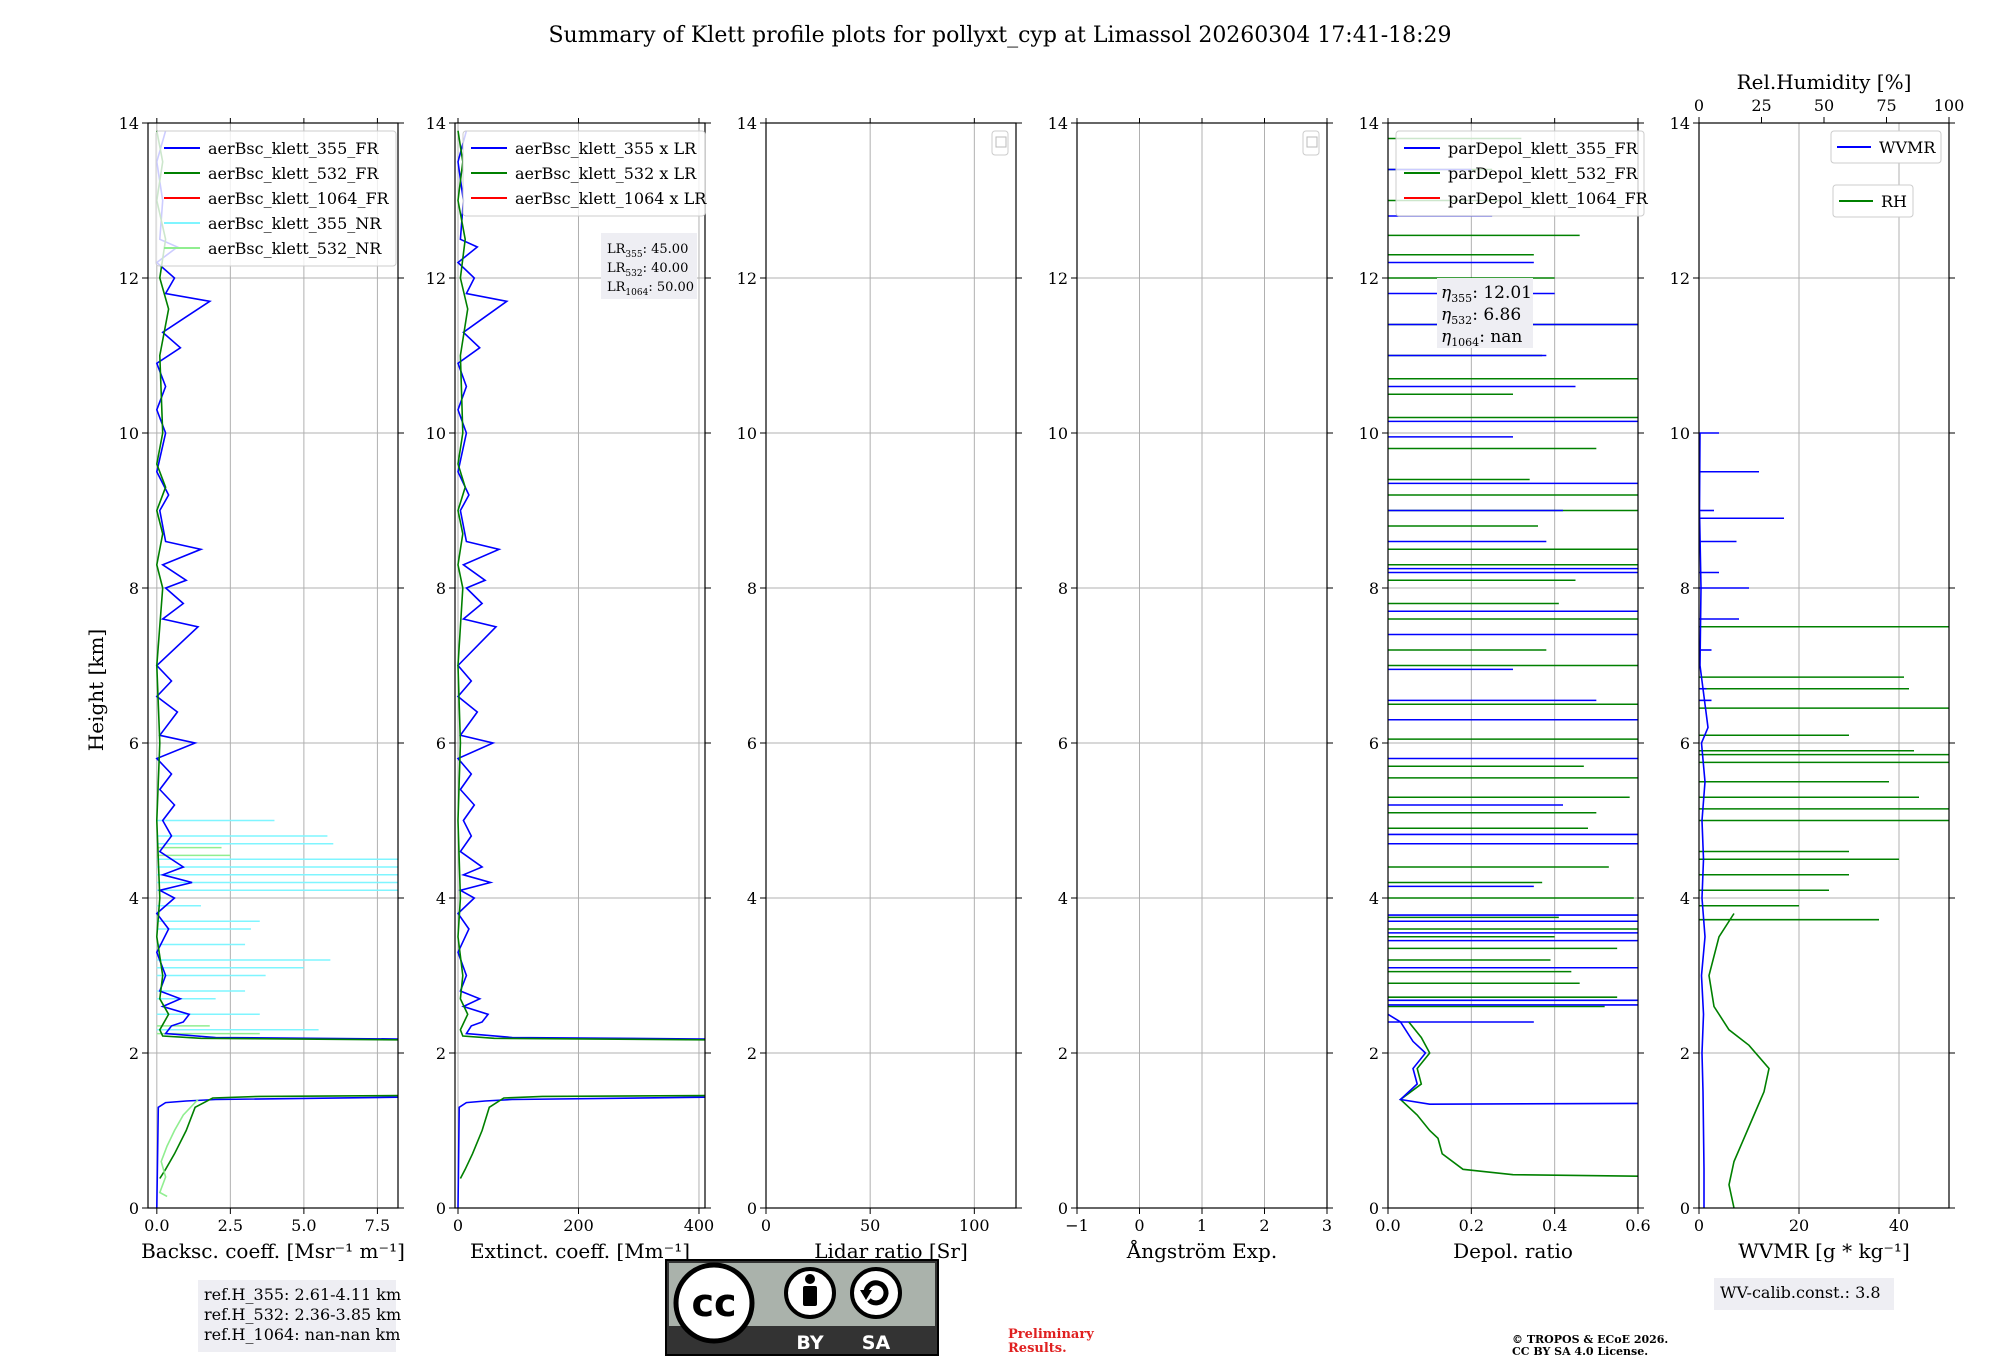 The image size is (2000, 1360). I want to click on x-tick-label-1: 0.2, so click(1471, 1225).